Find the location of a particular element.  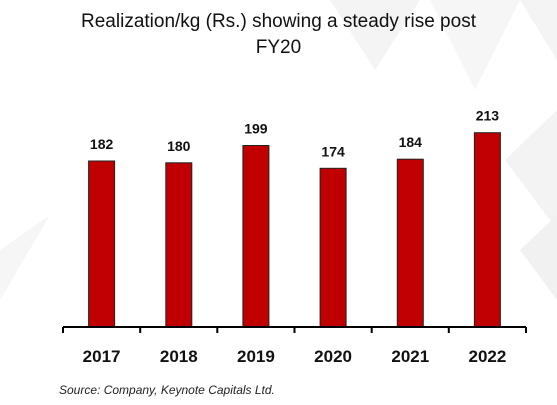

x-tick-label: 2022 is located at coordinates (487, 356).